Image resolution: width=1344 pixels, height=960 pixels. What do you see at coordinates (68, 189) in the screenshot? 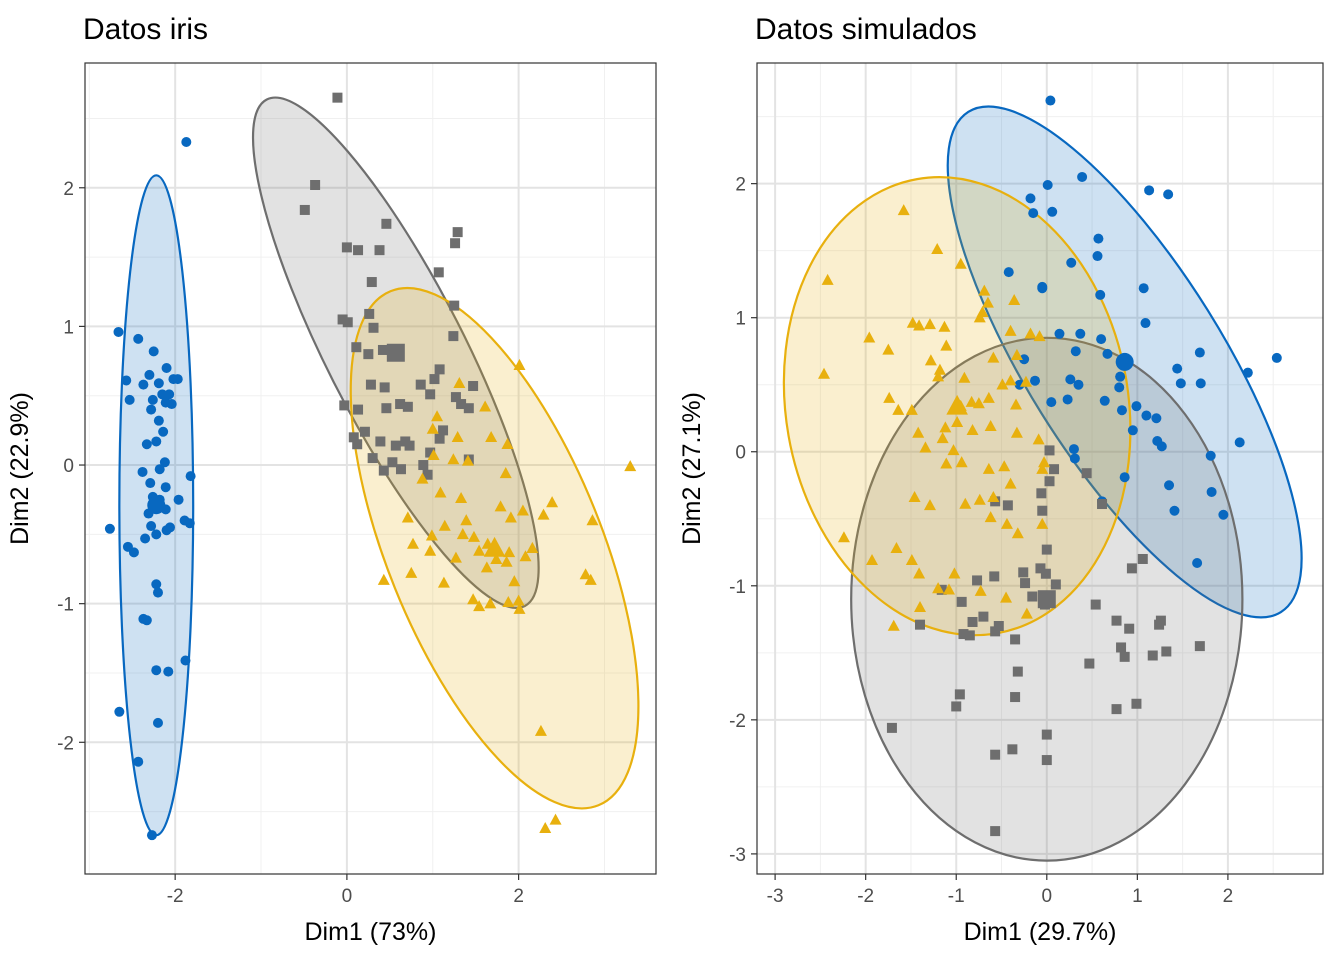
I see `y-tick-label: 2` at bounding box center [68, 189].